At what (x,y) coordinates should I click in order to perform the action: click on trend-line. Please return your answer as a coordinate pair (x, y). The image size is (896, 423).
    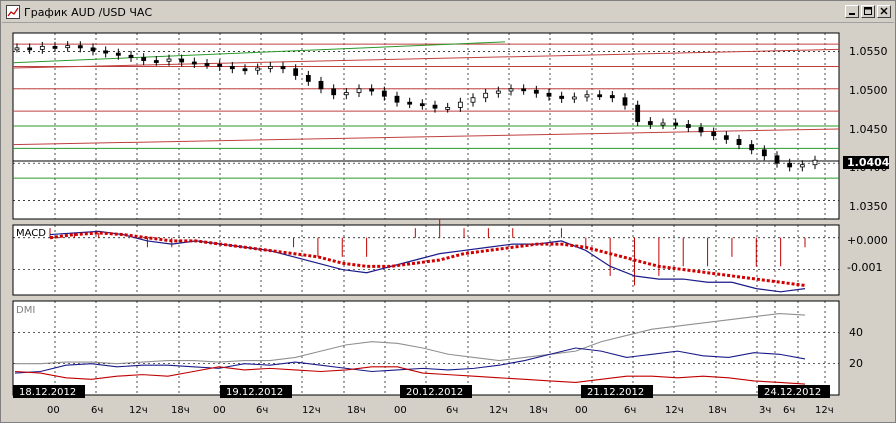
    Looking at the image, I should click on (426, 58).